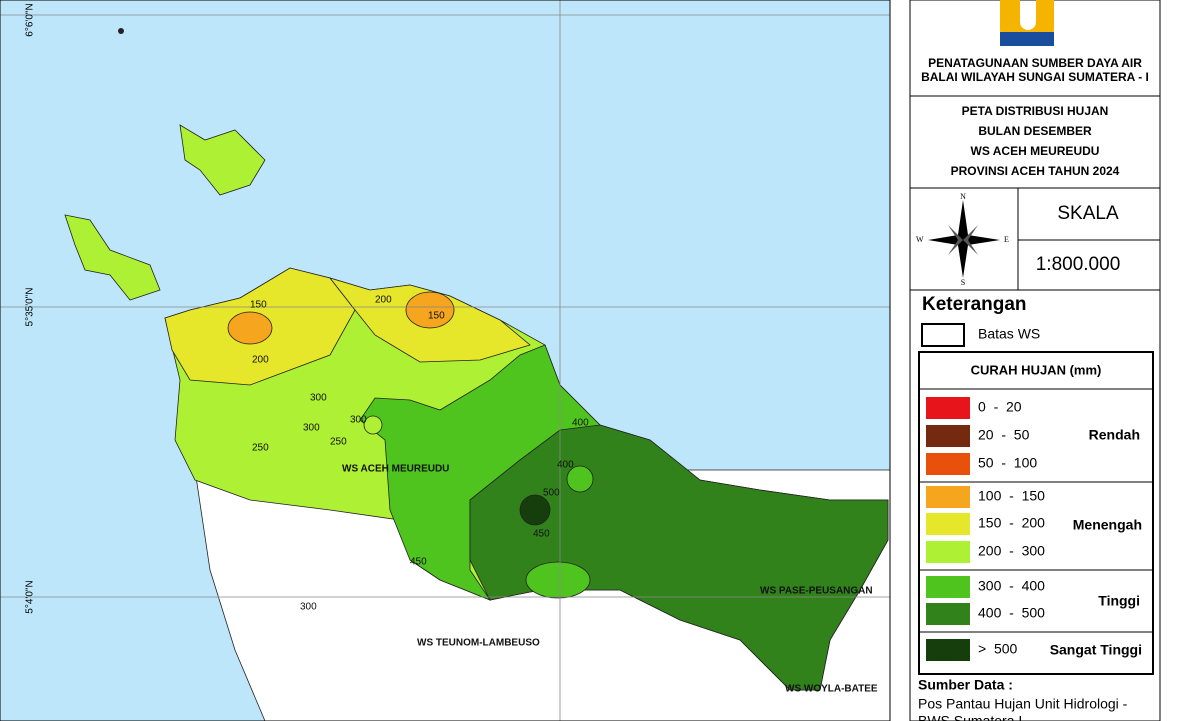 The image size is (1200, 721). I want to click on class-range: 300 - 400, so click(1011, 586).